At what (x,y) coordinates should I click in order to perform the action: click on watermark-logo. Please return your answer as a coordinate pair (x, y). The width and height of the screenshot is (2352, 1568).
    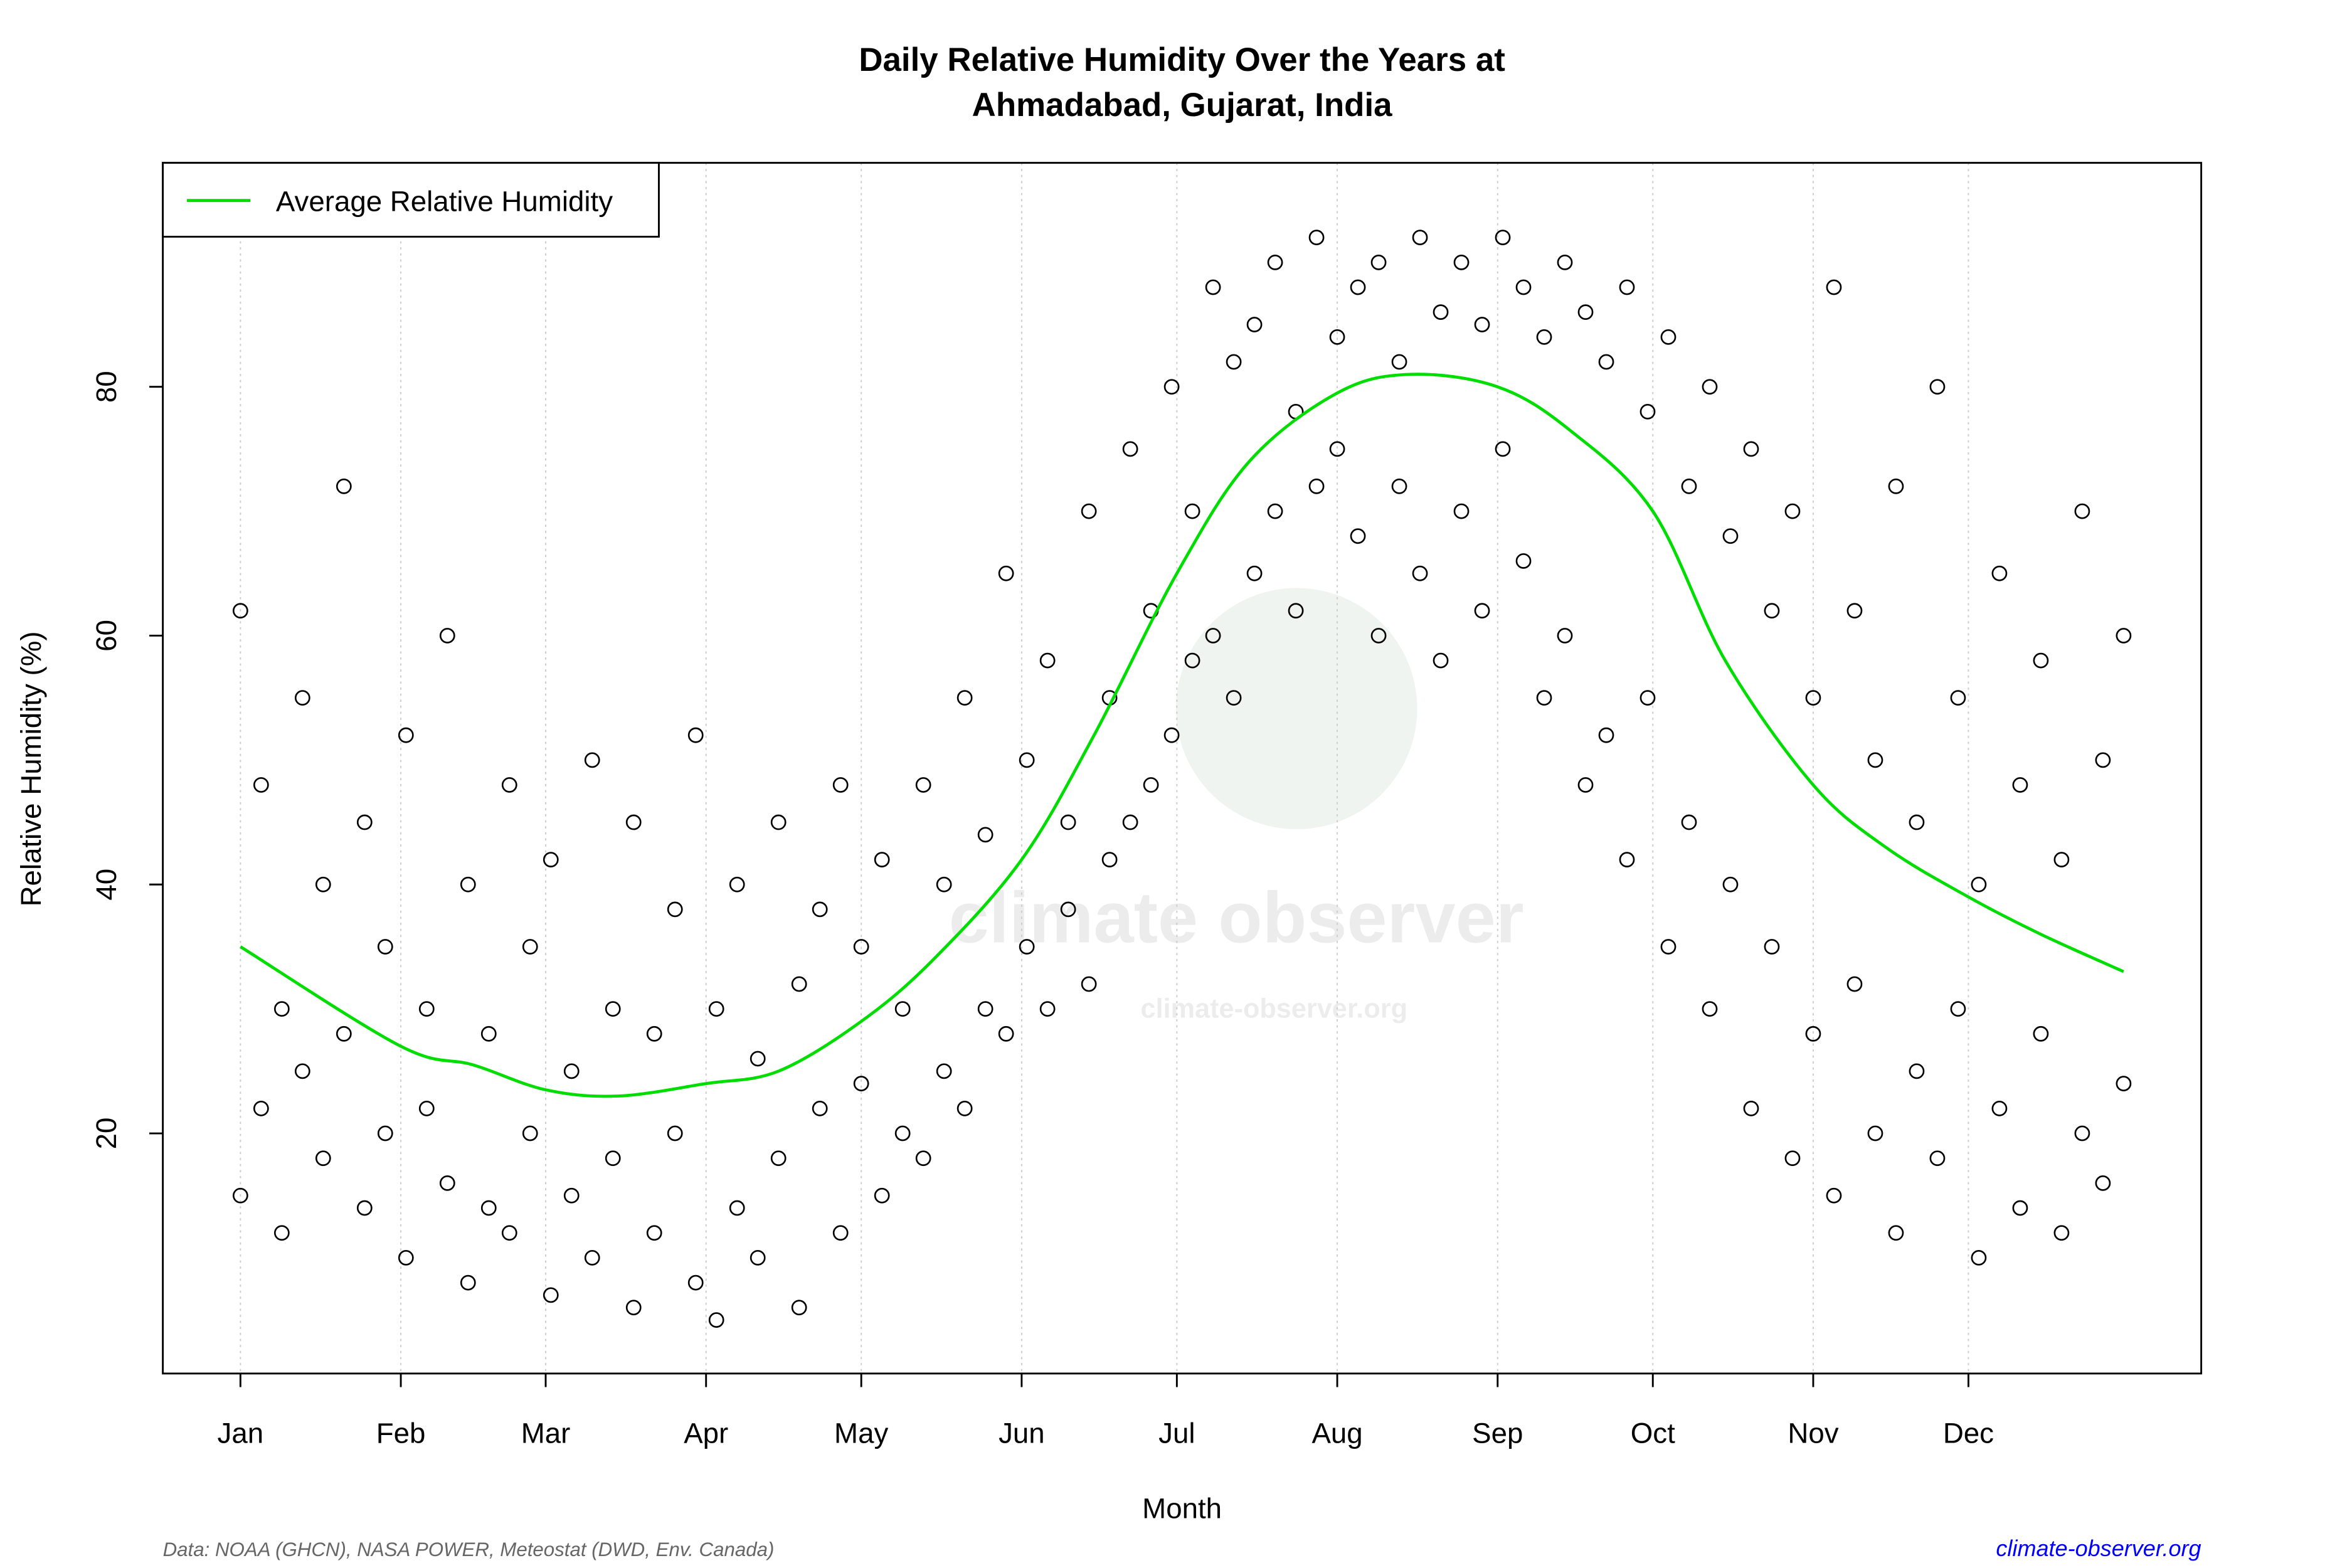
    Looking at the image, I should click on (1296, 709).